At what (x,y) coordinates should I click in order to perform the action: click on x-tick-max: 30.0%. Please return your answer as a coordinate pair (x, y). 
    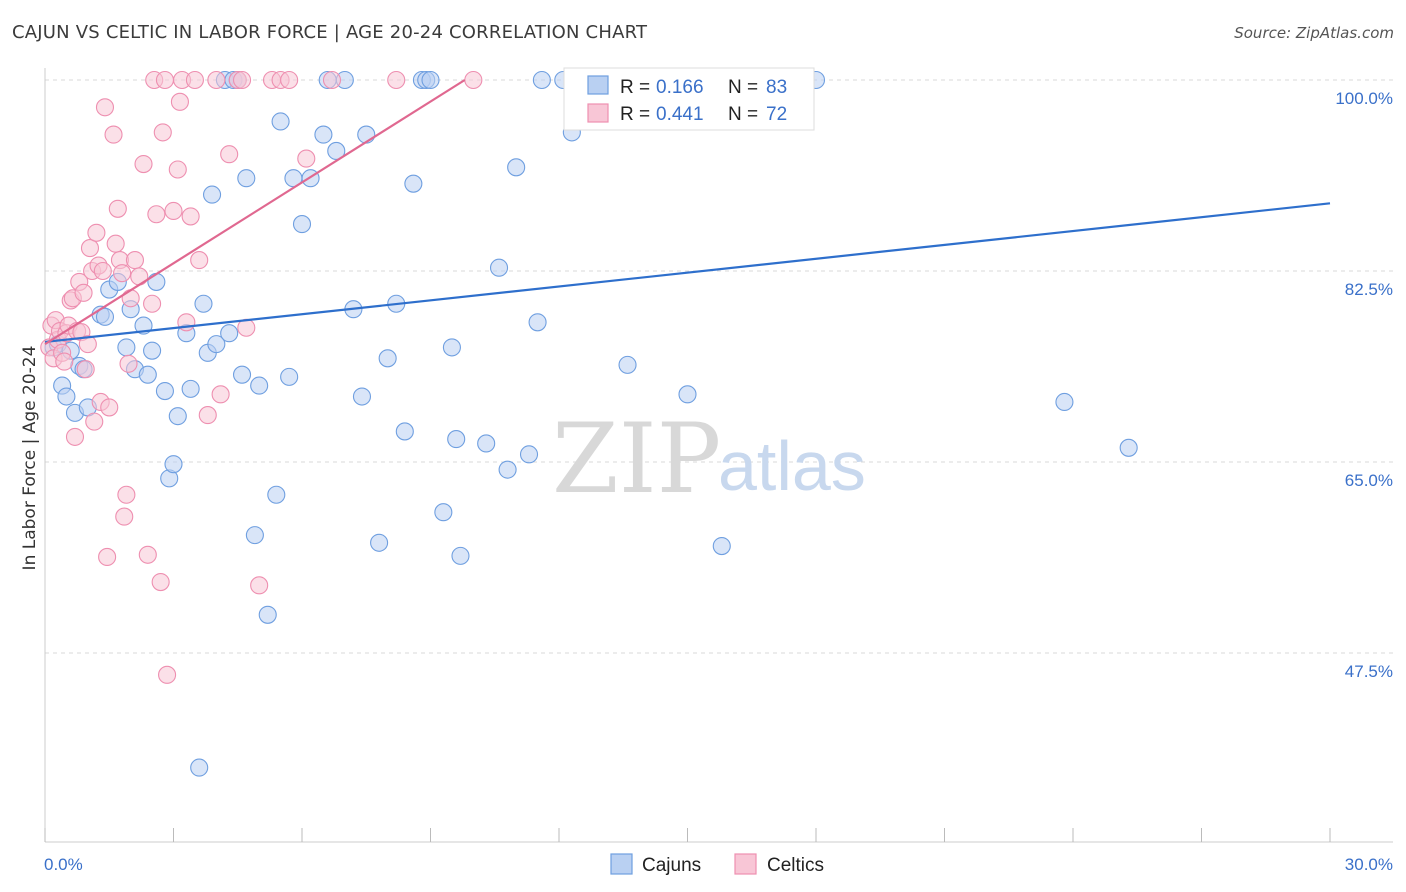
    Looking at the image, I should click on (1369, 864).